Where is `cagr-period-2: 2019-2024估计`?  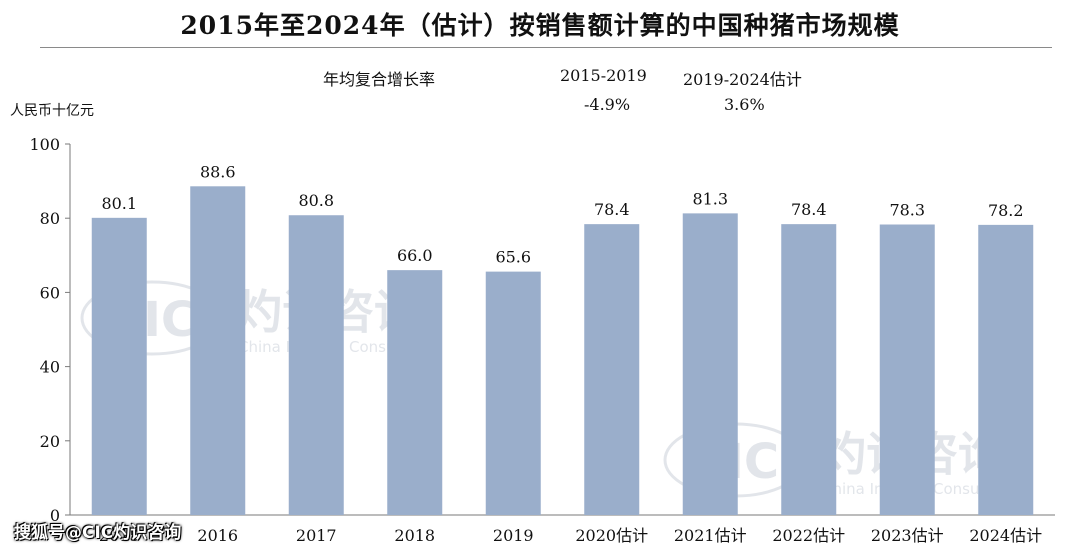 cagr-period-2: 2019-2024估计 is located at coordinates (742, 79).